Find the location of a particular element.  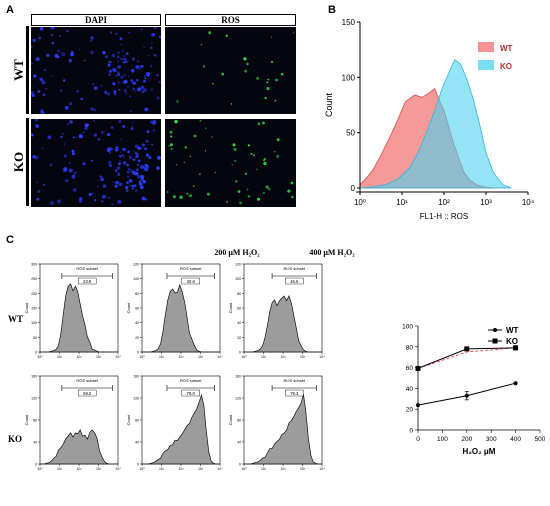

y-tick-label: 120 is located at coordinates (136, 399).